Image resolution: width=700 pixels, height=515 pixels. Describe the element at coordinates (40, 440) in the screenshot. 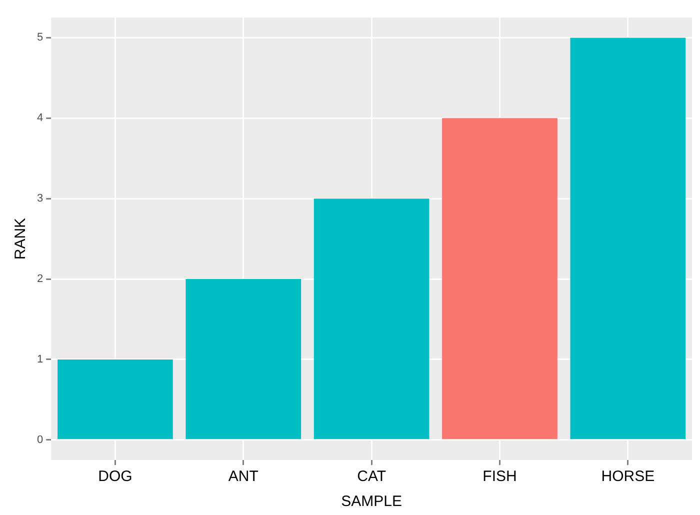

I see `y-tick-label: 0` at that location.